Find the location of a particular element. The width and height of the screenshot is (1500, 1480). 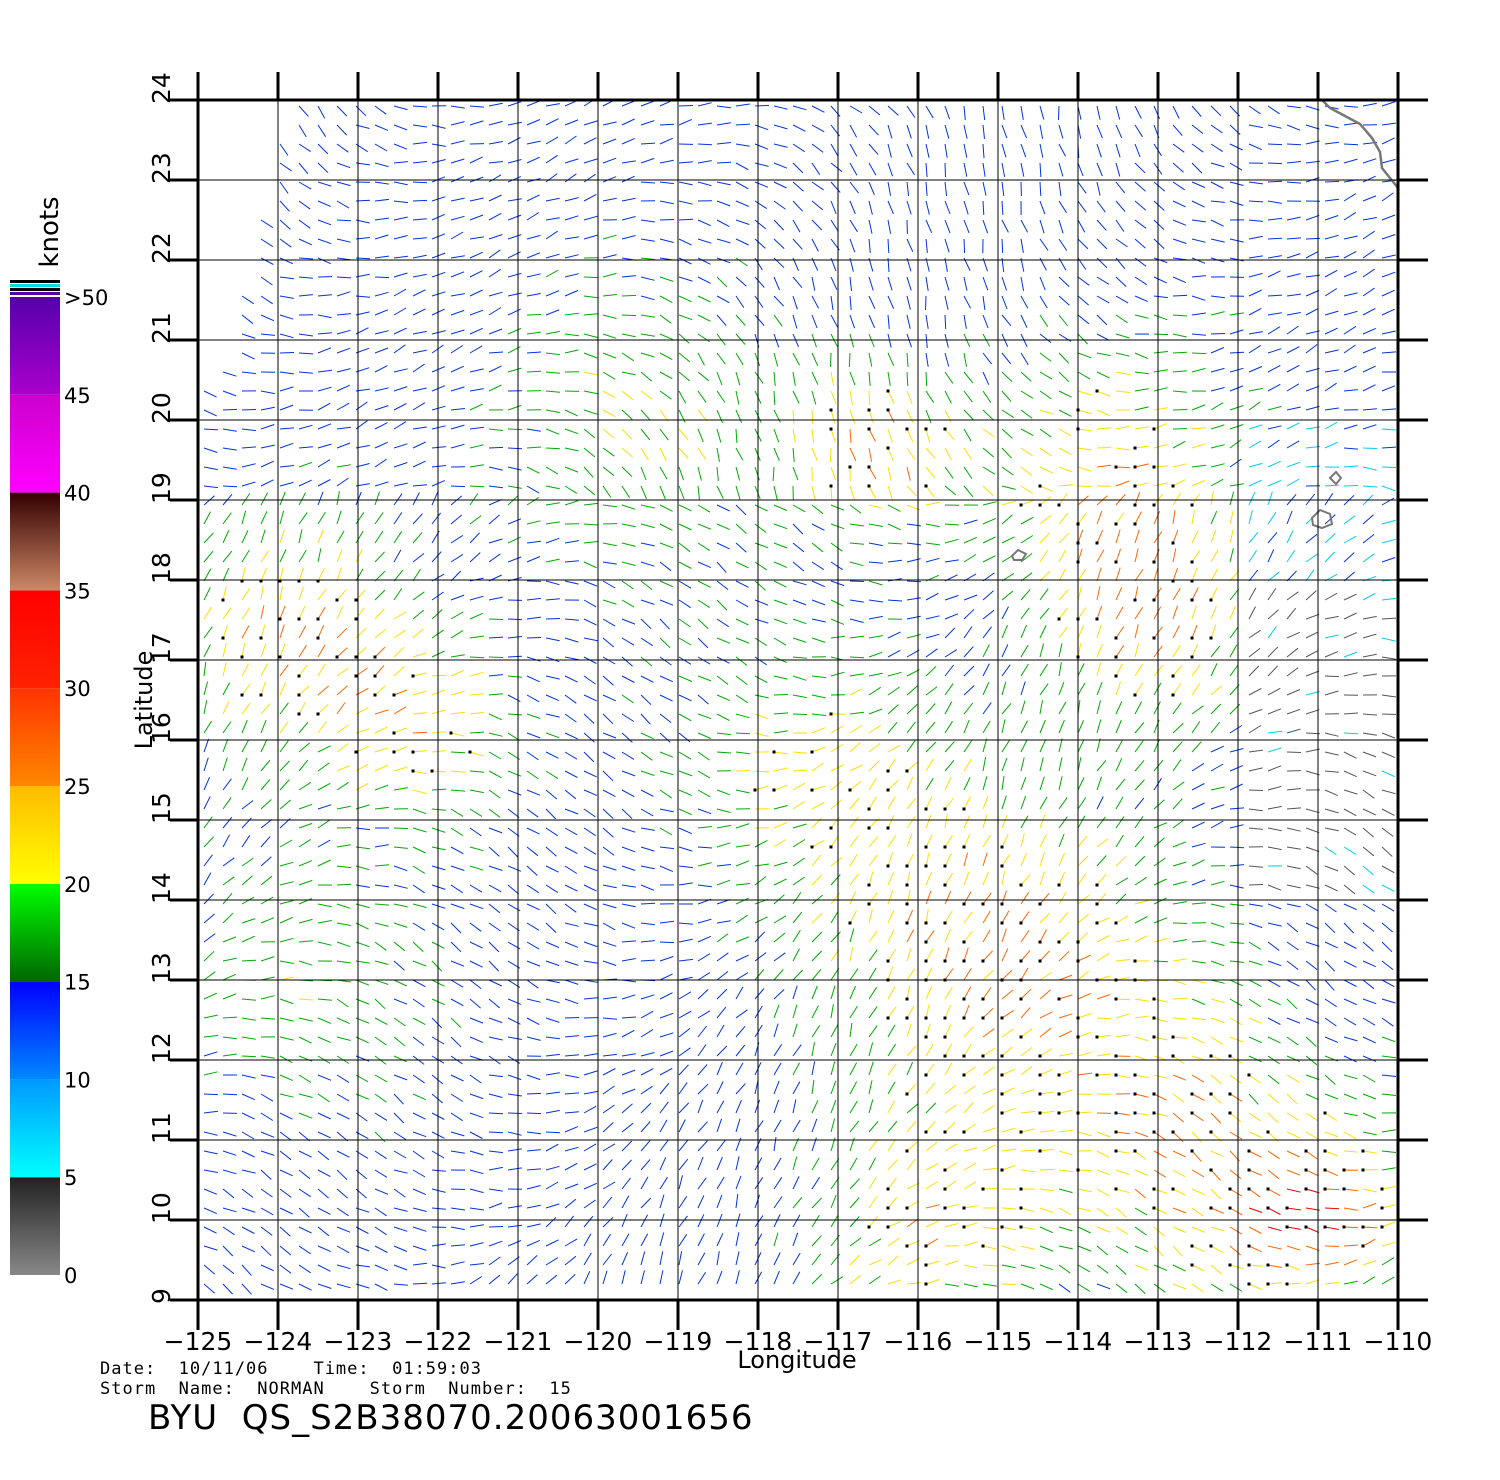

lon-tick-label: −123 is located at coordinates (358, 1341).